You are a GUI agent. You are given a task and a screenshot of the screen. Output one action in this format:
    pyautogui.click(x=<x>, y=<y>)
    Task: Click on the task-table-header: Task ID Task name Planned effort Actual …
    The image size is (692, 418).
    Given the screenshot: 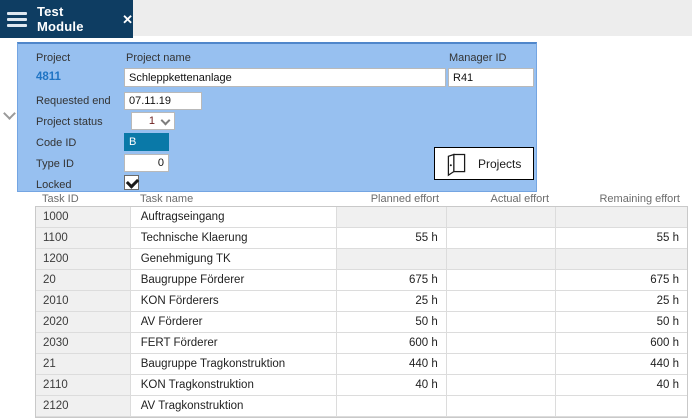 What is the action you would take?
    pyautogui.click(x=361, y=198)
    